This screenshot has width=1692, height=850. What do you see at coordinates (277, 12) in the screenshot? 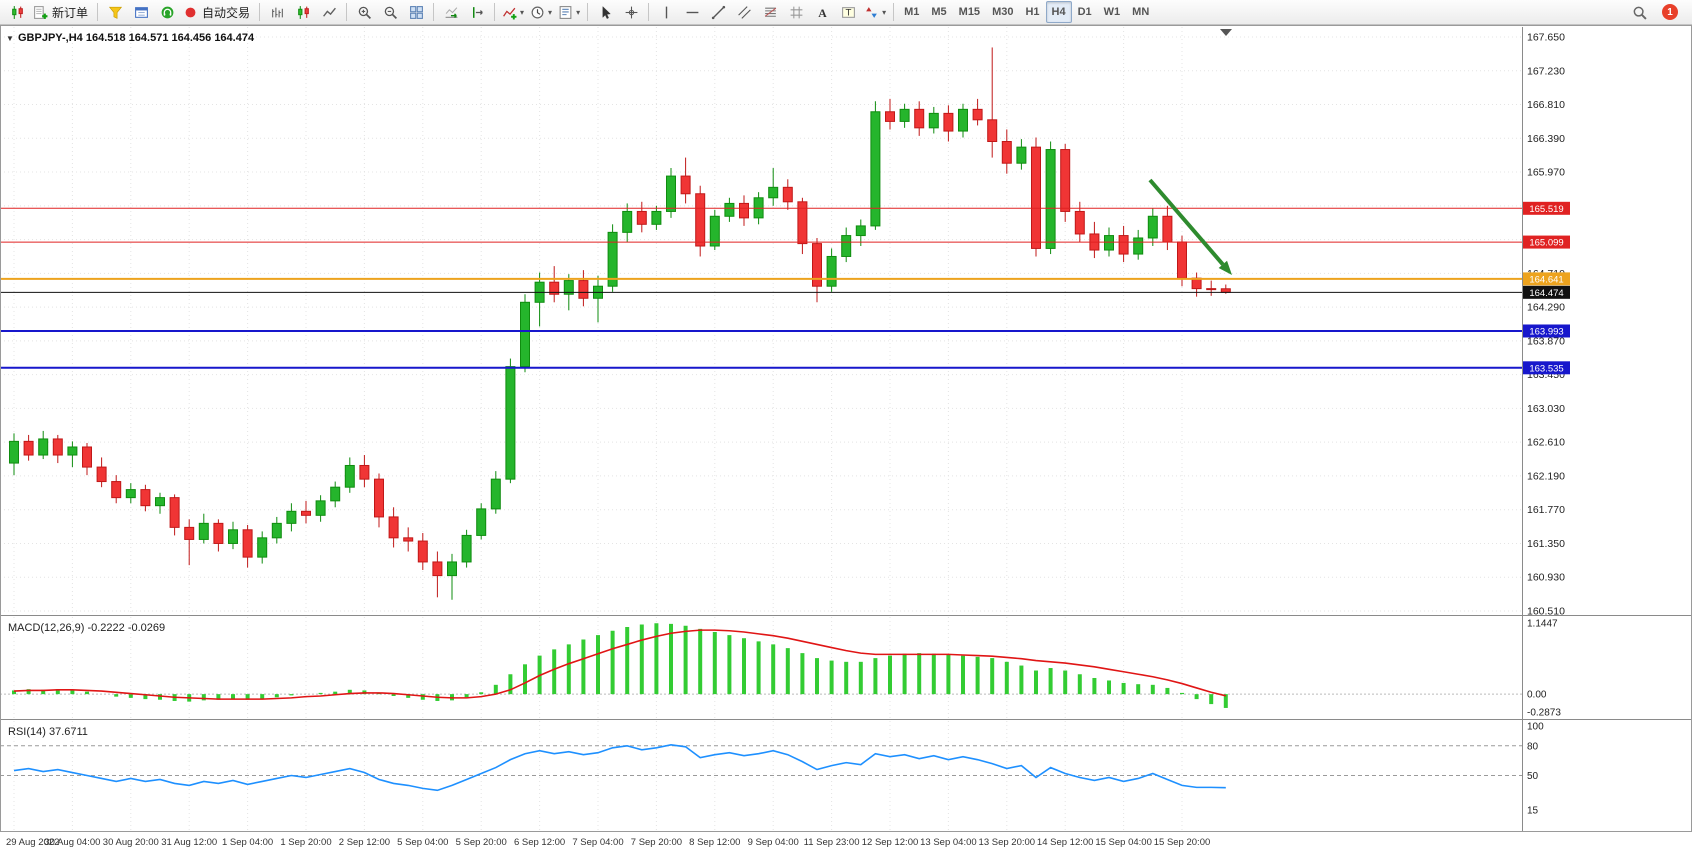
I see `bar-chart-button` at bounding box center [277, 12].